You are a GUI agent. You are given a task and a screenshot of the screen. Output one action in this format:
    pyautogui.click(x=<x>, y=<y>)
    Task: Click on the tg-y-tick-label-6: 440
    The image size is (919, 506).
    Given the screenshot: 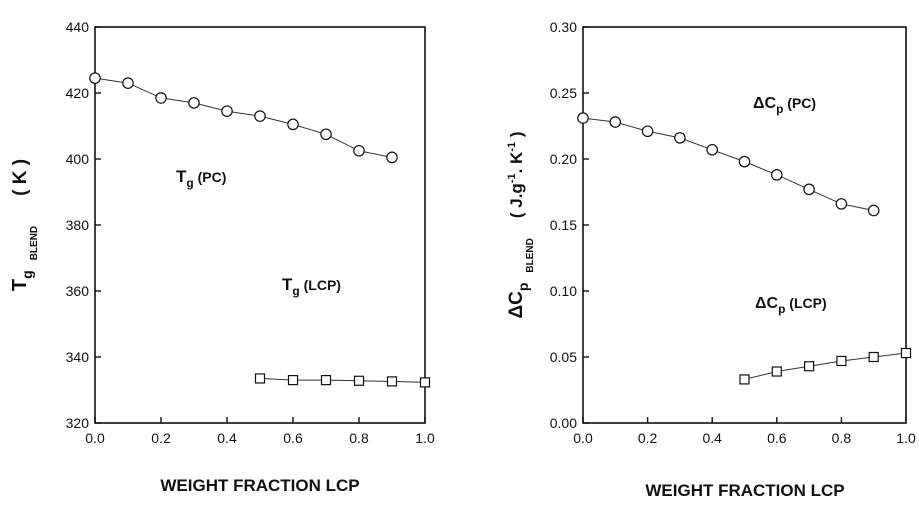 What is the action you would take?
    pyautogui.click(x=78, y=27)
    